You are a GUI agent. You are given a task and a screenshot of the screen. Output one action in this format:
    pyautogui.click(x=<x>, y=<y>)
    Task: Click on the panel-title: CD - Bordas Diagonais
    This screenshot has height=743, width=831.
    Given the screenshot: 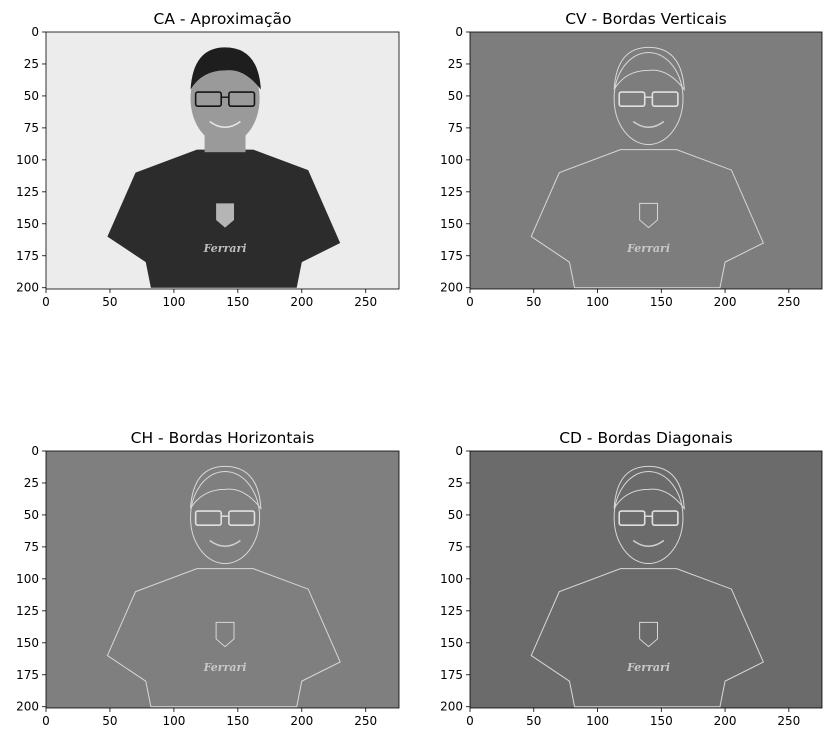 What is the action you would take?
    pyautogui.click(x=646, y=438)
    